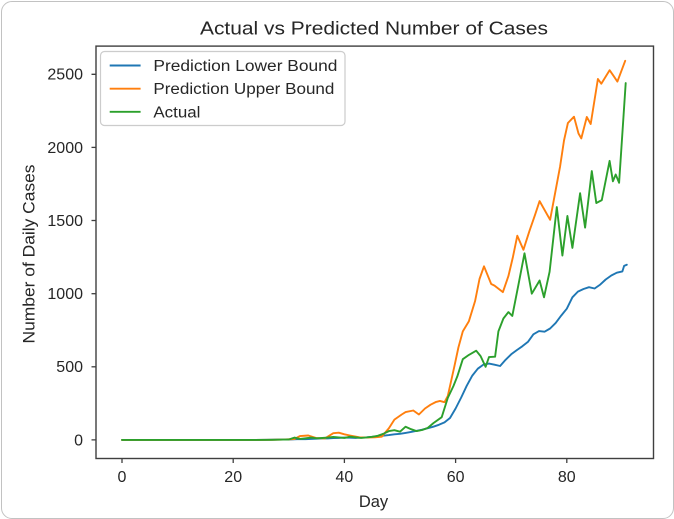 This screenshot has width=674, height=519. I want to click on svg-text: 20, so click(233, 477).